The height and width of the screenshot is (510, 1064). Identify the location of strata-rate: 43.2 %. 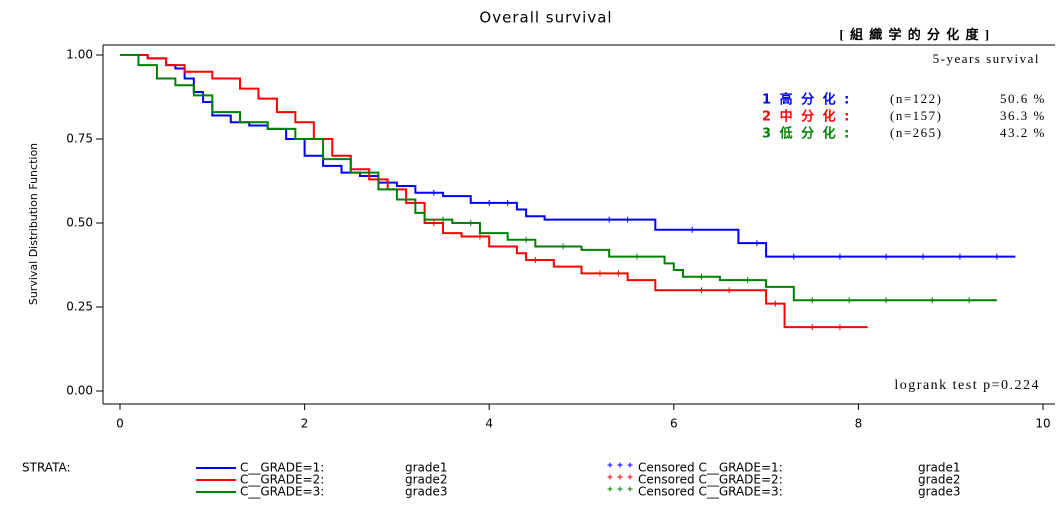
(1023, 132).